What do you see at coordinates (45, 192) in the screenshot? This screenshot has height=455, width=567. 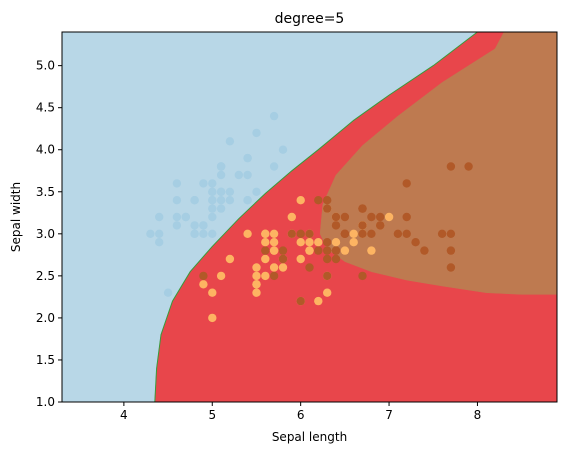 I see `y-tick-label: 3.5` at bounding box center [45, 192].